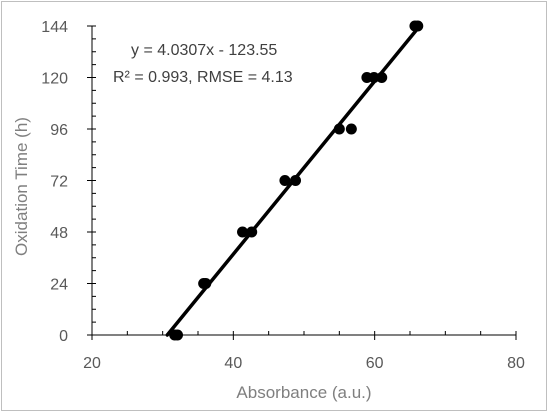  What do you see at coordinates (516, 363) in the screenshot?
I see `x-tick-label: 80` at bounding box center [516, 363].